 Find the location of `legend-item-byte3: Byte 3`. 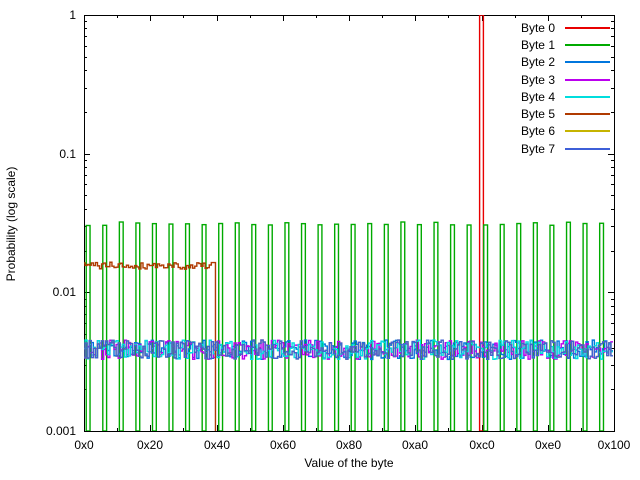

legend-item-byte3: Byte 3 is located at coordinates (565, 79).